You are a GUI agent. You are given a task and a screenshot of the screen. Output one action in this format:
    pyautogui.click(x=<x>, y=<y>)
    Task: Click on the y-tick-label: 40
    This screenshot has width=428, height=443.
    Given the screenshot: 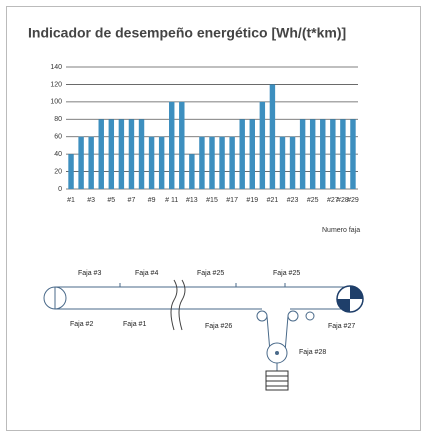 What is the action you would take?
    pyautogui.click(x=58, y=154)
    